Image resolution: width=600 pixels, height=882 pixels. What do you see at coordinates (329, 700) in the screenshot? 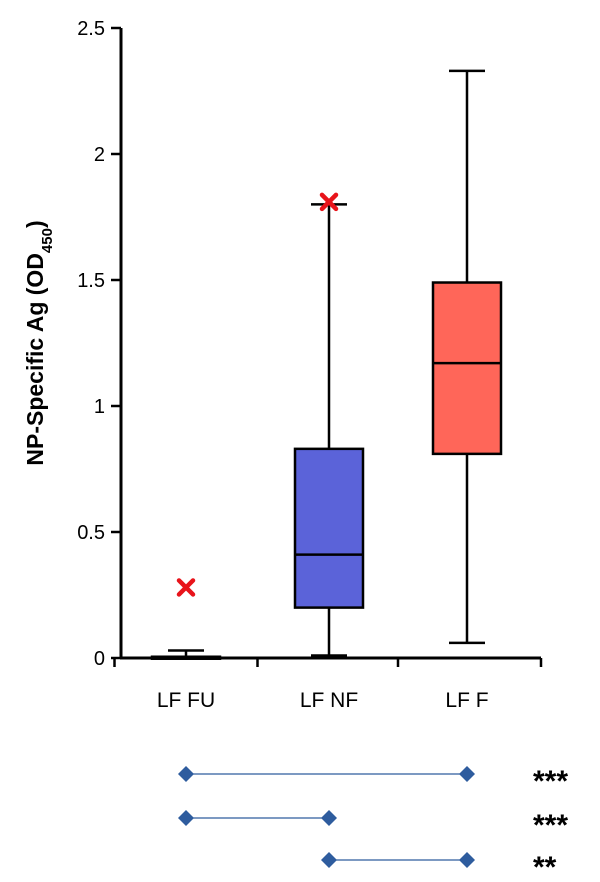
I see `category-label: LF NF` at bounding box center [329, 700].